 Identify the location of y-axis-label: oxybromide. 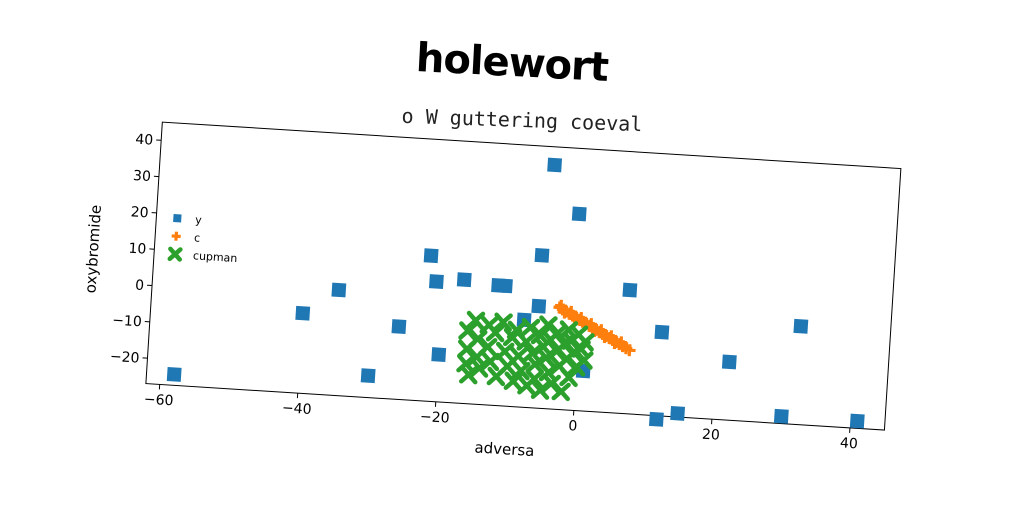
(93, 249).